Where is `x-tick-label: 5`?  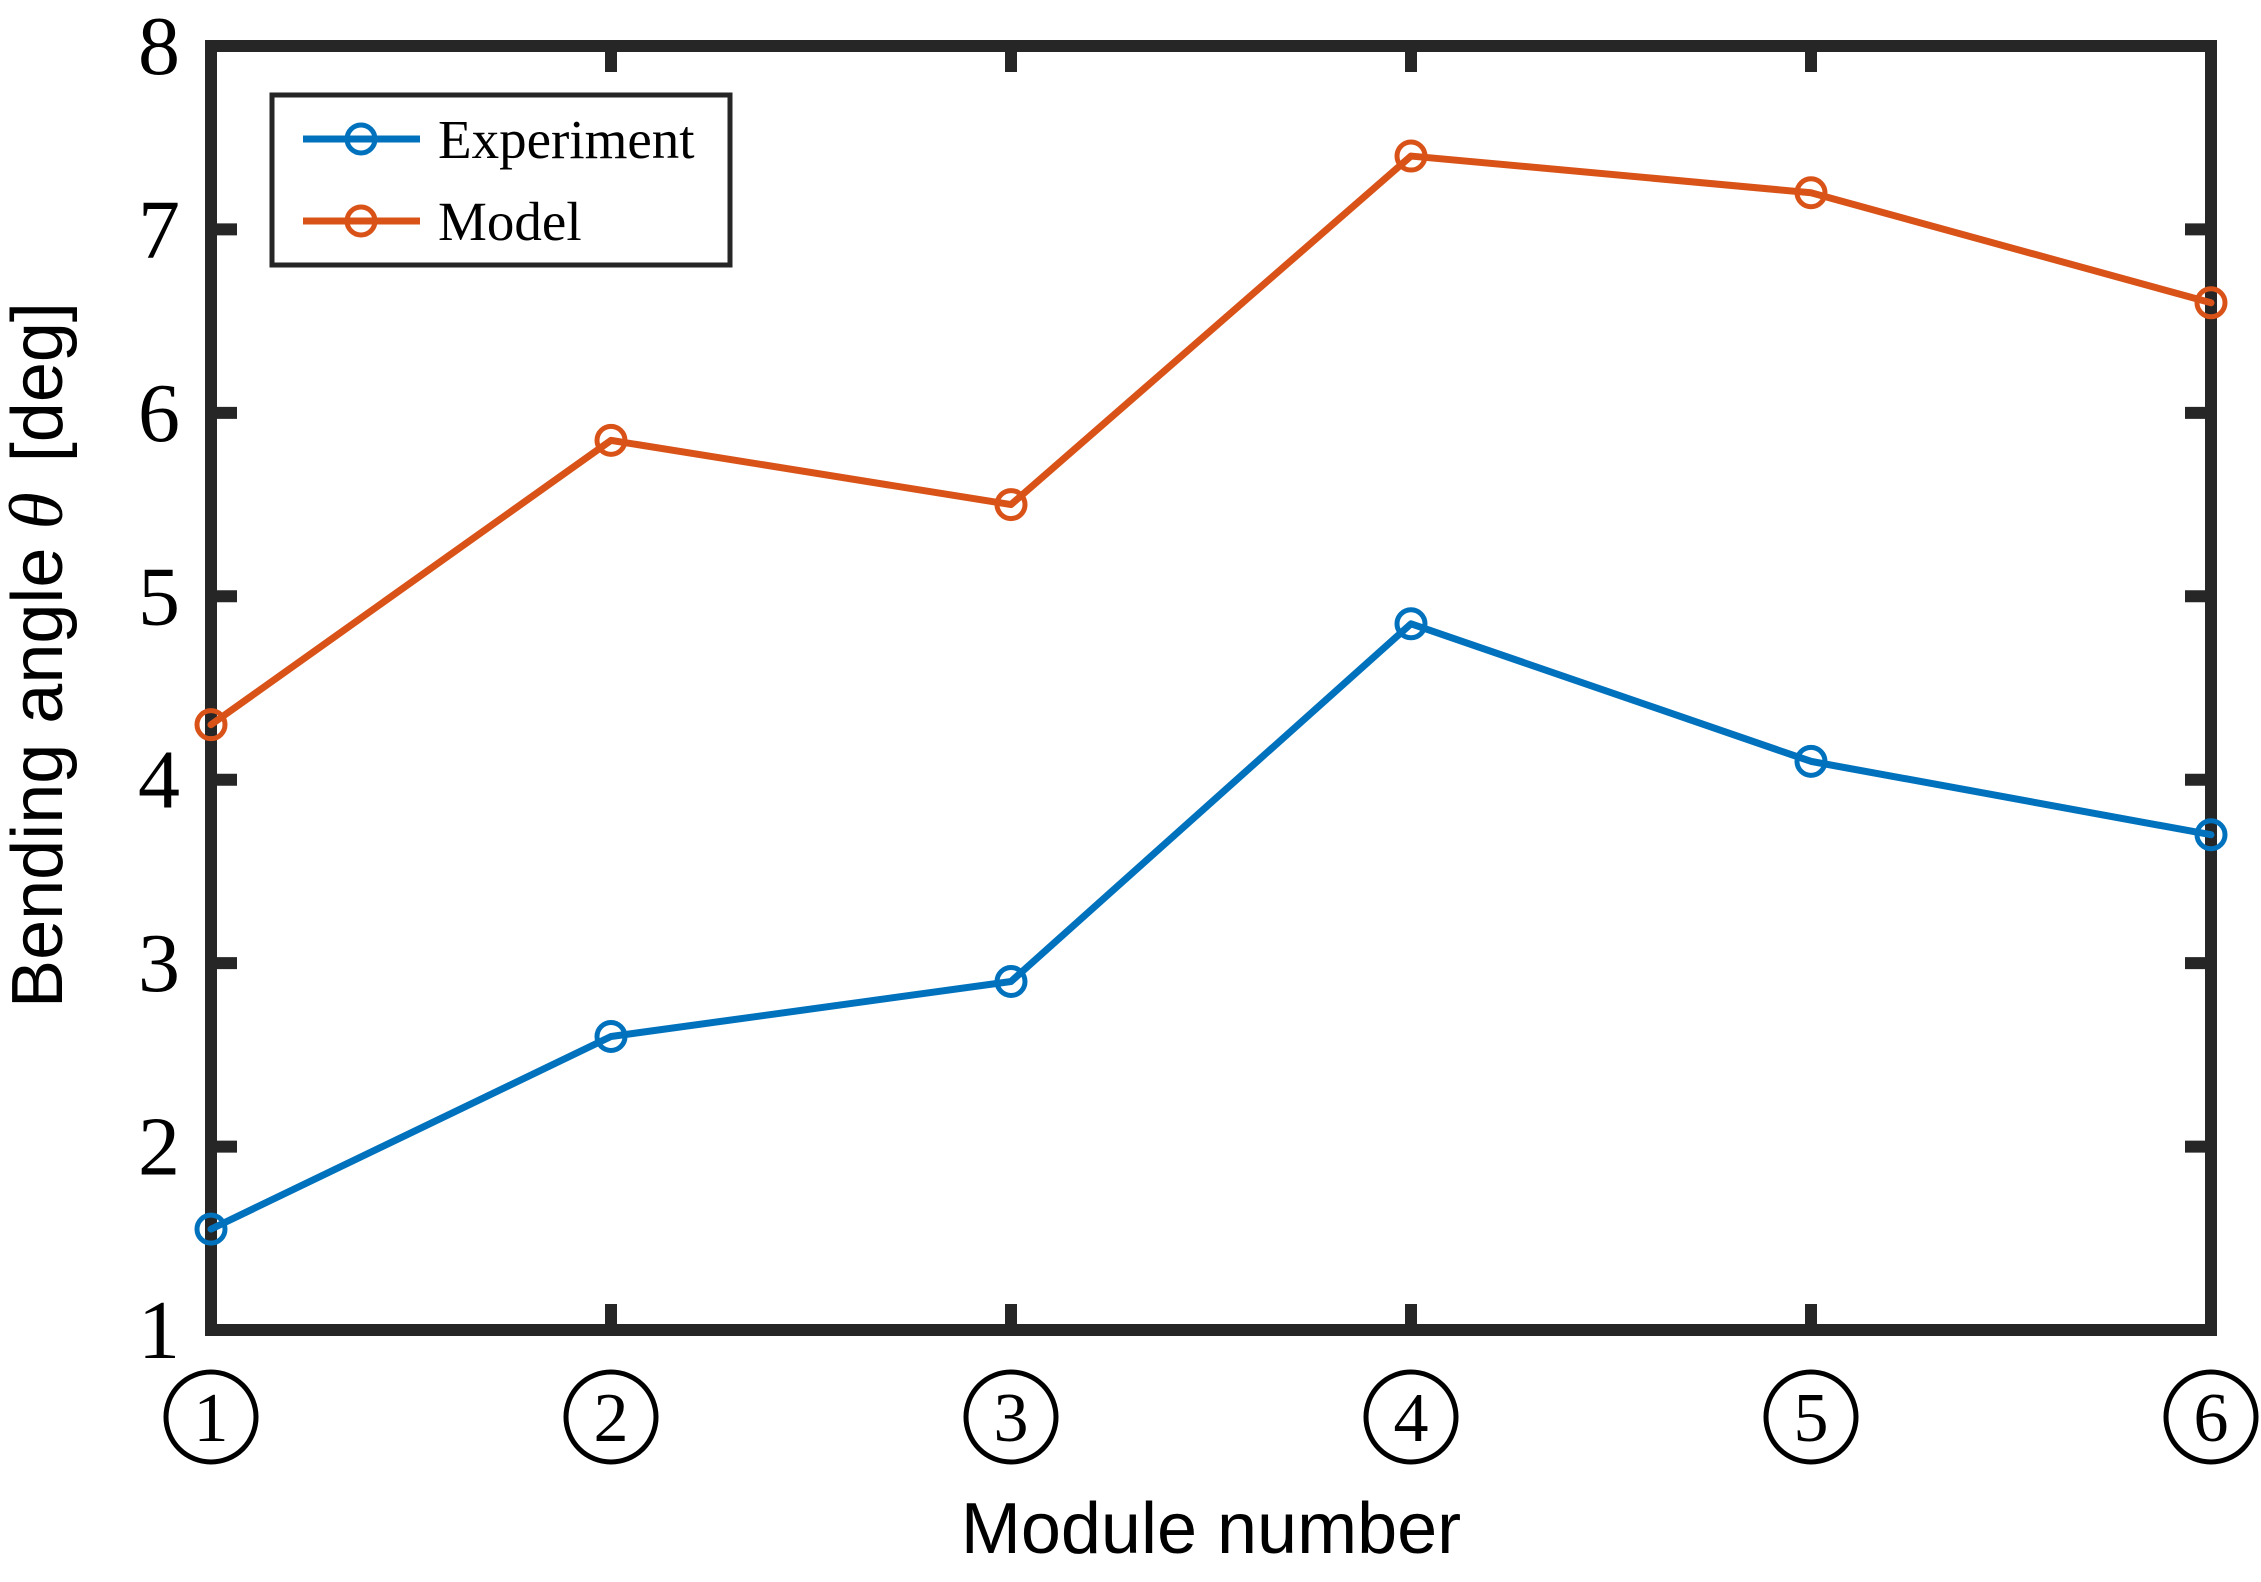 x-tick-label: 5 is located at coordinates (1811, 1418).